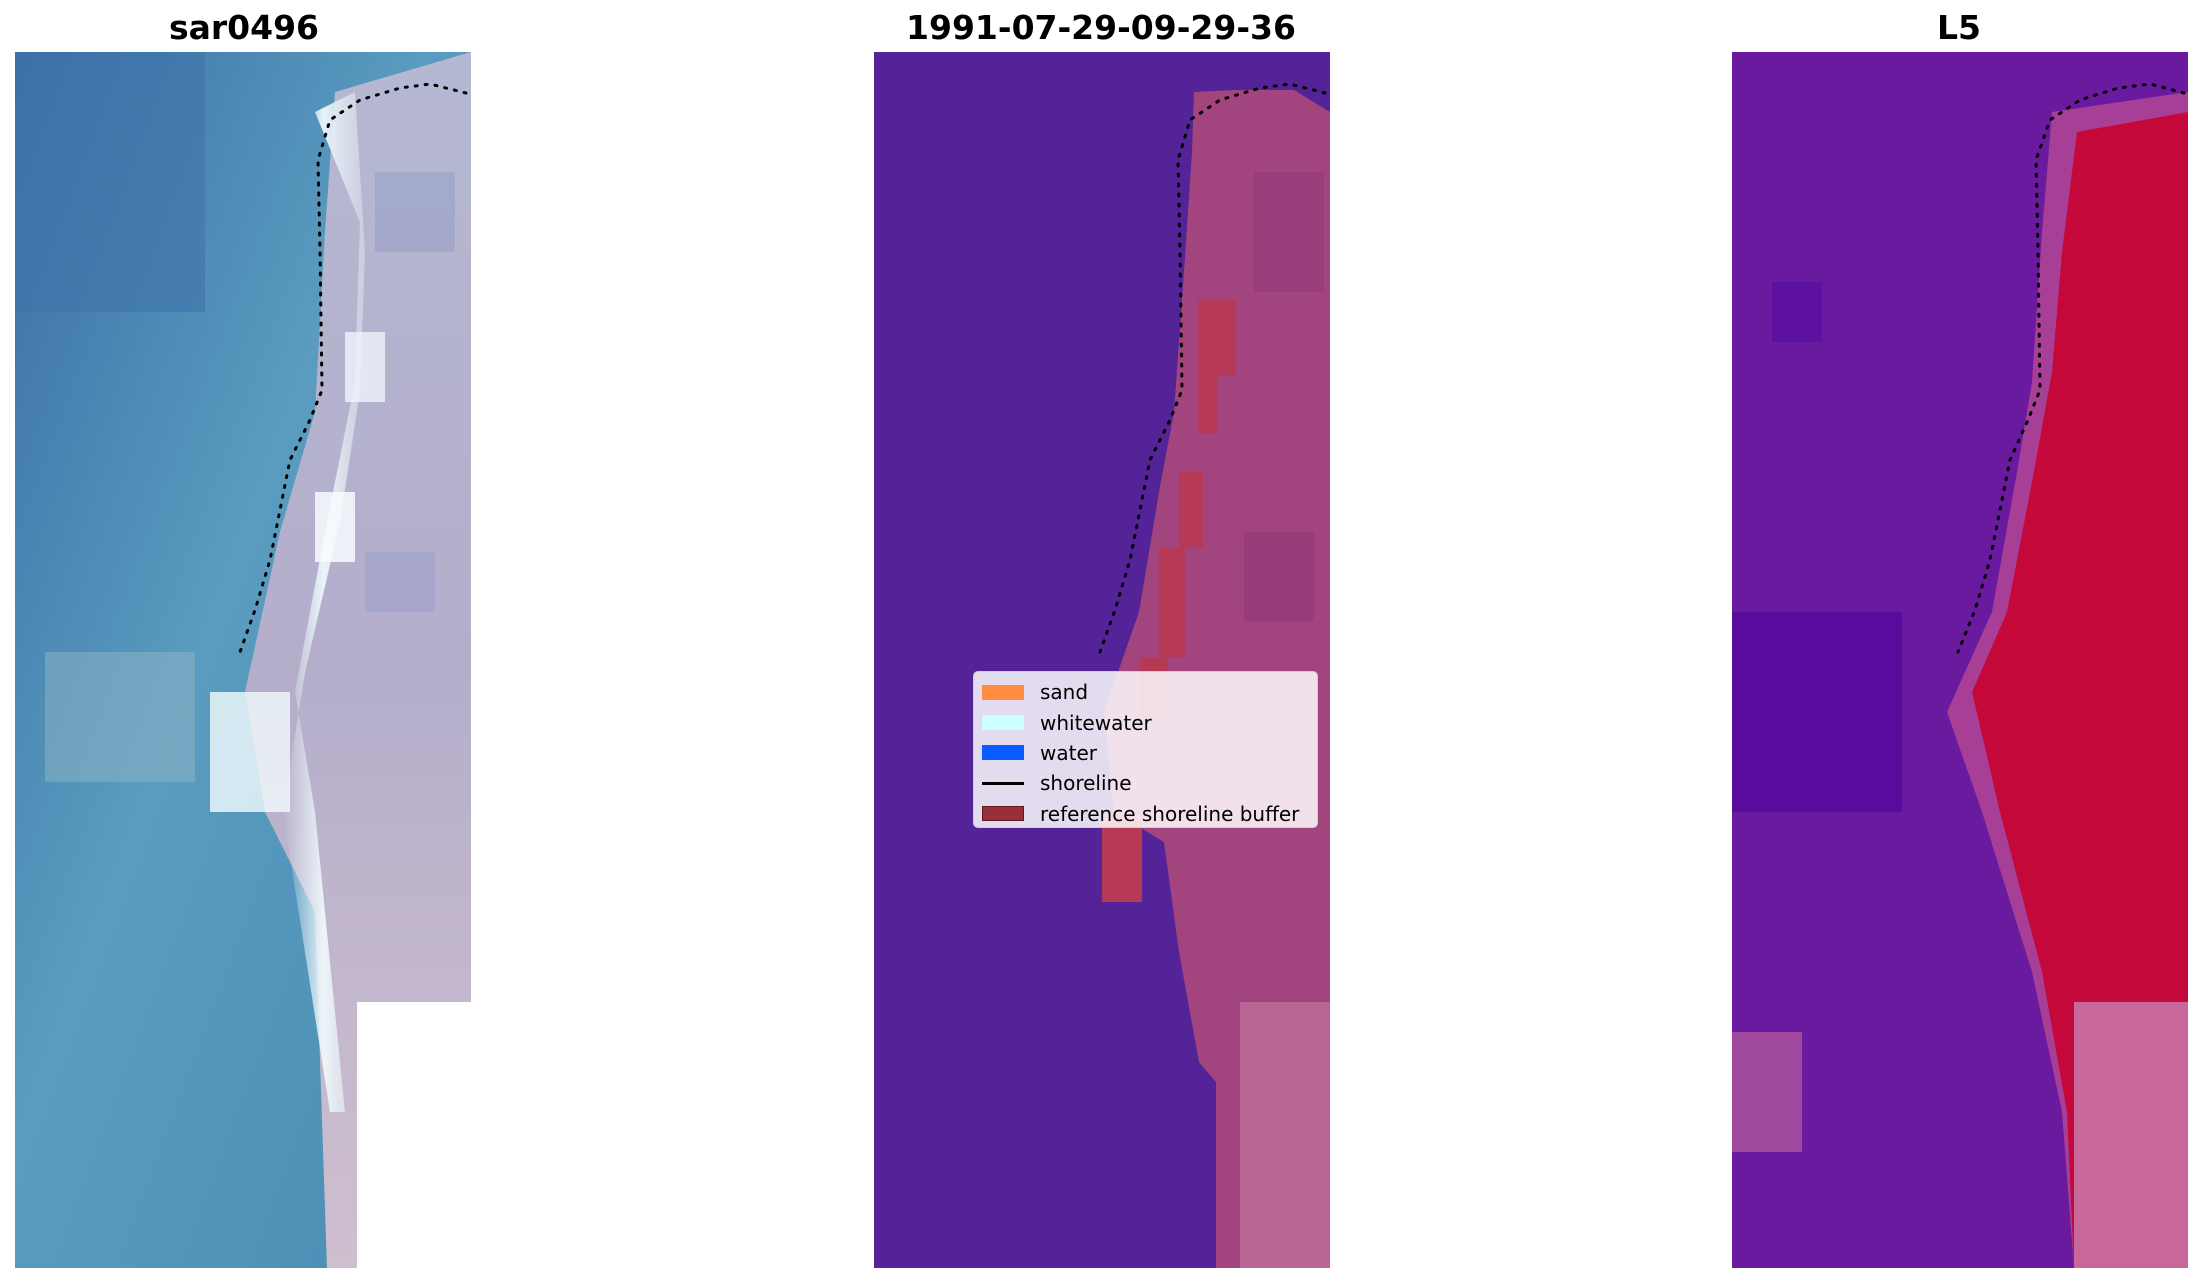 This screenshot has width=2200, height=1283. What do you see at coordinates (1003, 753) in the screenshot?
I see `water-swatch` at bounding box center [1003, 753].